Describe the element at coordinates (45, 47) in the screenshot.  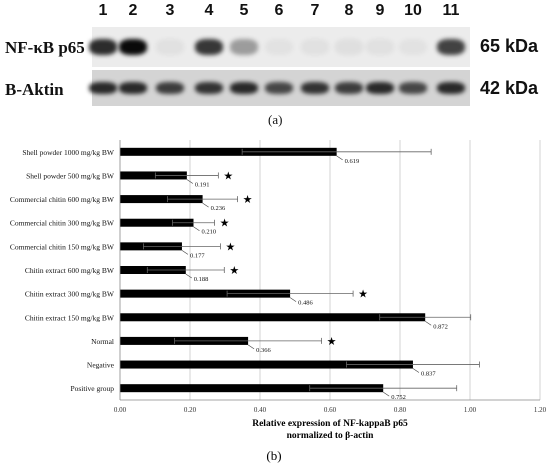
I see `protein-label: NF-κB p65` at that location.